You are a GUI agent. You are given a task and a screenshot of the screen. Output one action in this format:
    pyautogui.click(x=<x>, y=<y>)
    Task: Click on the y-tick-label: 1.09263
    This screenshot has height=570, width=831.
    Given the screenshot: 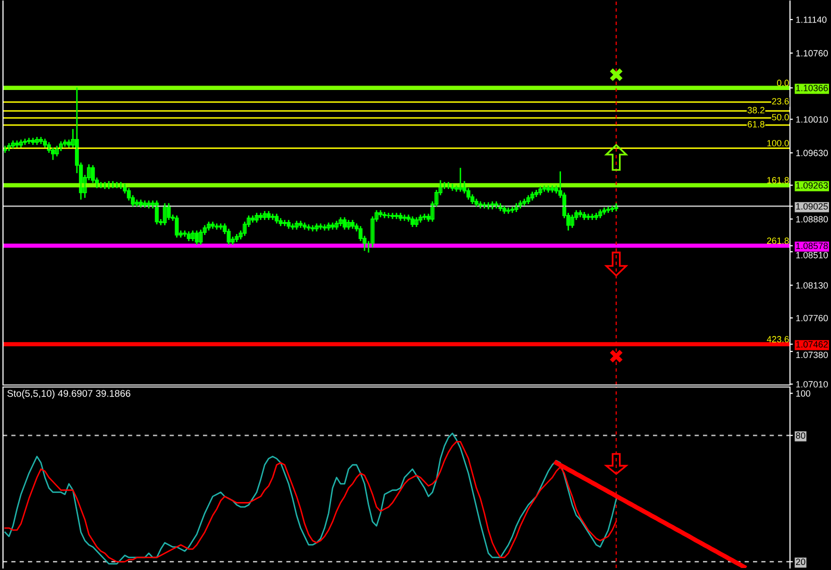 What is the action you would take?
    pyautogui.click(x=812, y=185)
    